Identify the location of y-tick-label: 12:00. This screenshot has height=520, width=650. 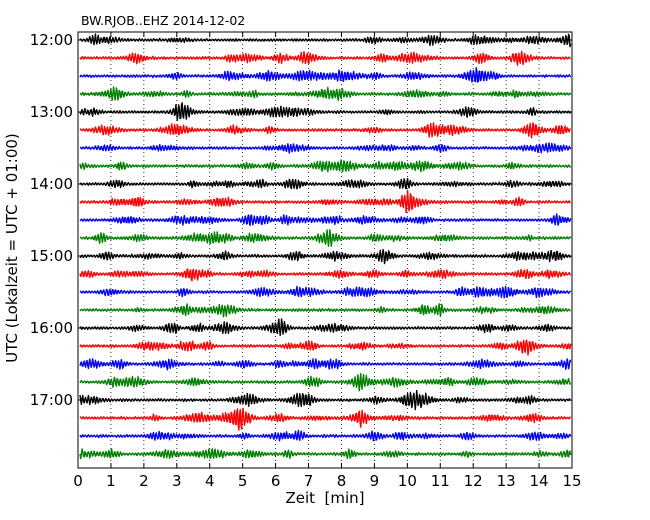
(51, 40).